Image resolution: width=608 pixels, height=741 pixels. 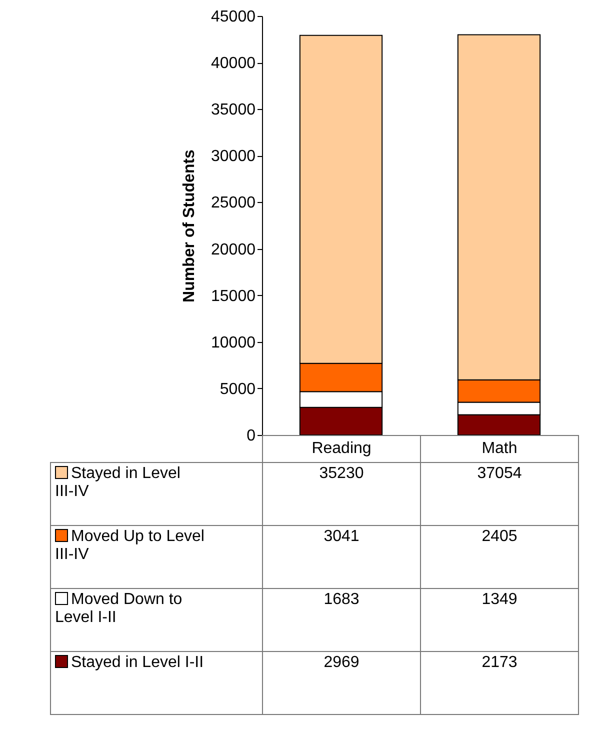 What do you see at coordinates (341, 620) in the screenshot?
I see `data-label: 1683` at bounding box center [341, 620].